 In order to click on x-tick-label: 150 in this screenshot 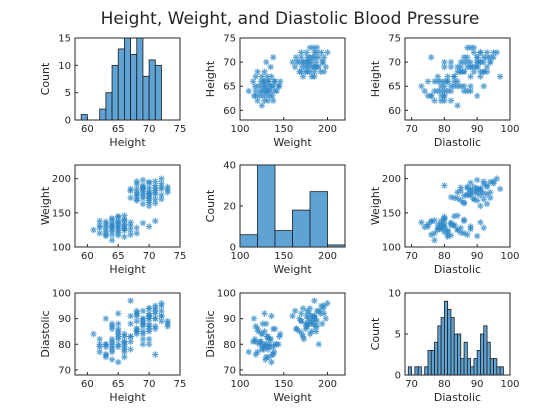, I will do `click(283, 129)`.